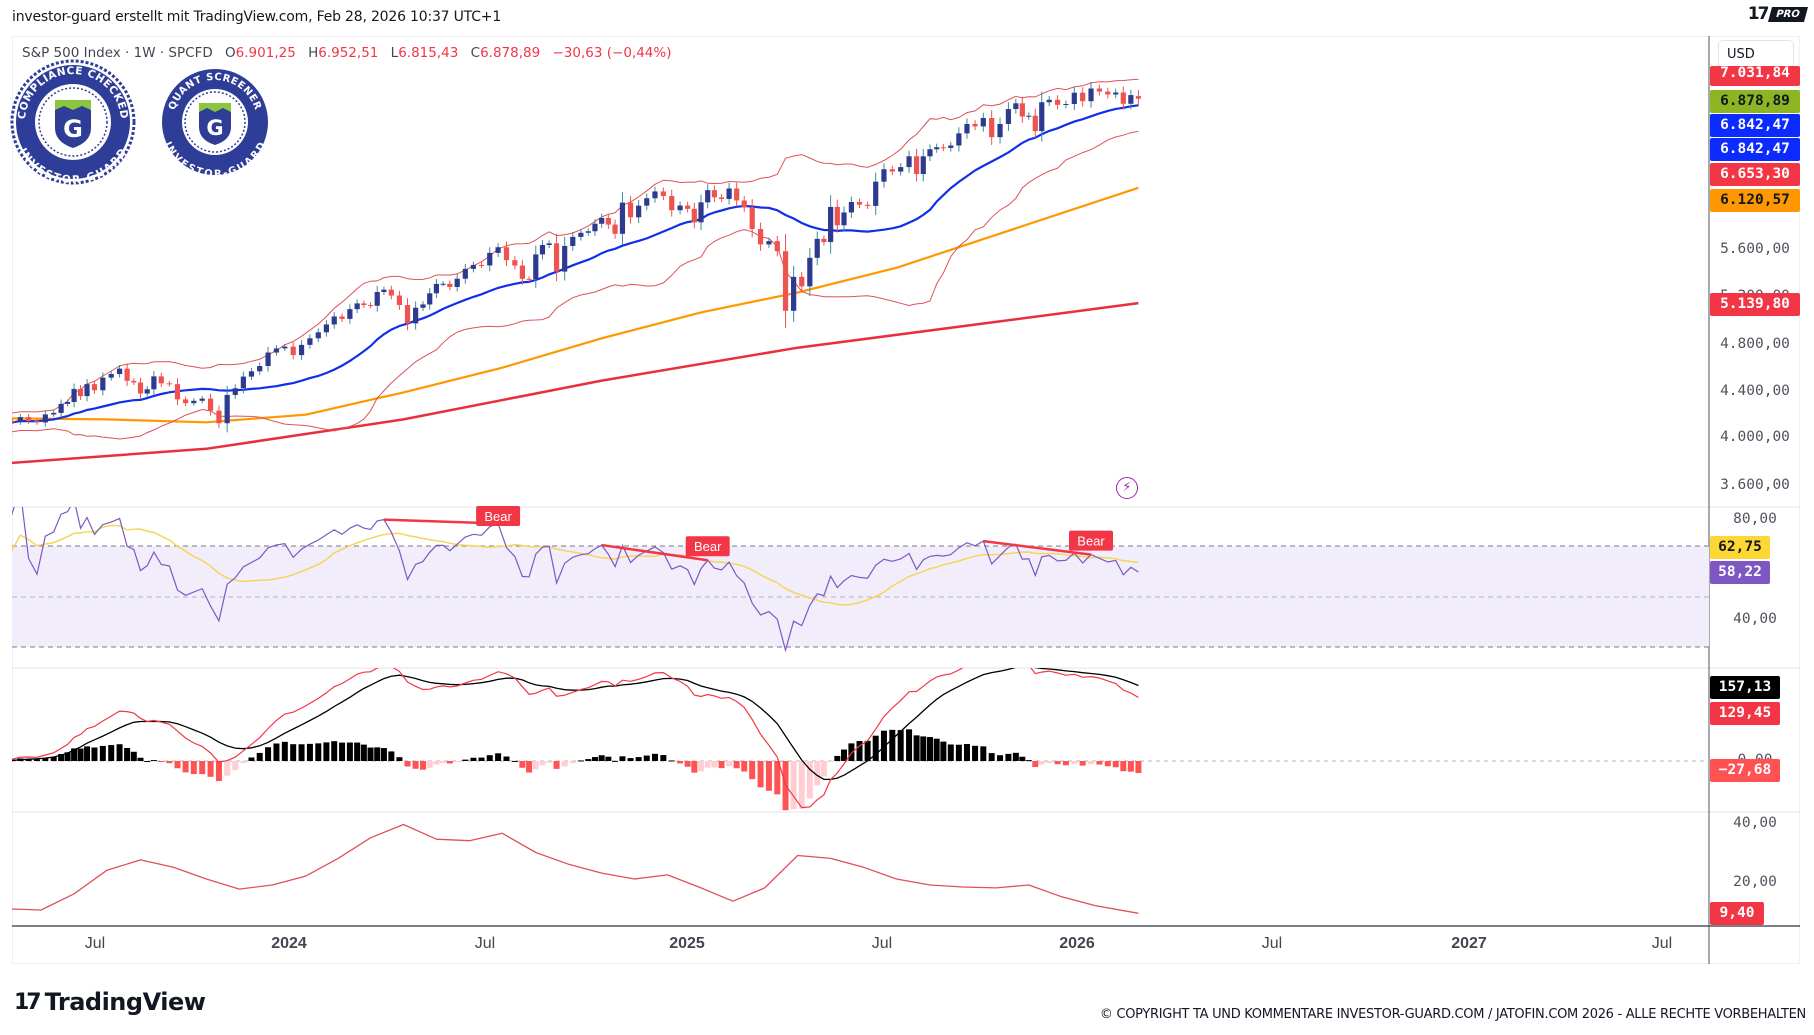  Describe the element at coordinates (1755, 519) in the screenshot. I see `rsi-tick: 80,00` at that location.